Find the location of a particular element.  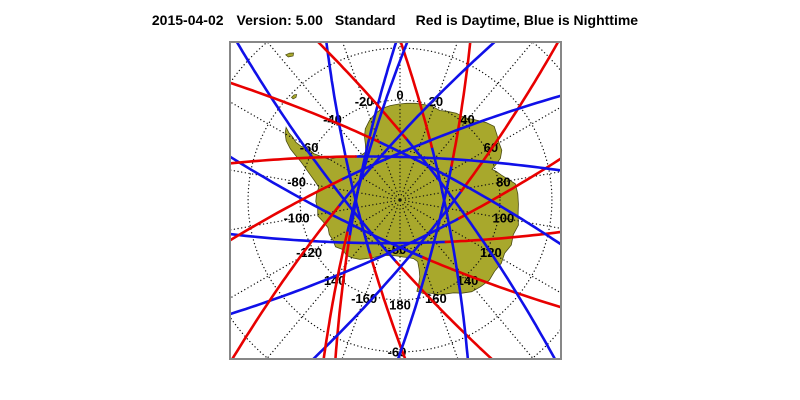

title-processing-mode: Standard is located at coordinates (365, 20).